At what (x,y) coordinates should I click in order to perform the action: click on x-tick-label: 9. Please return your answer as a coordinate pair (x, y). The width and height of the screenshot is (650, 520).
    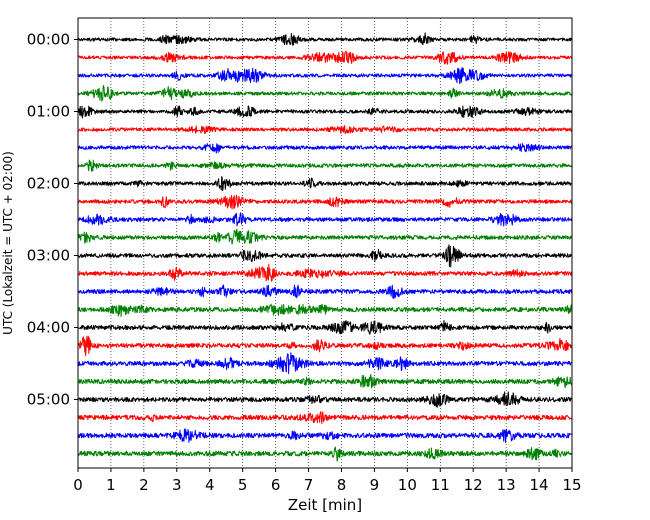
    Looking at the image, I should click on (375, 485).